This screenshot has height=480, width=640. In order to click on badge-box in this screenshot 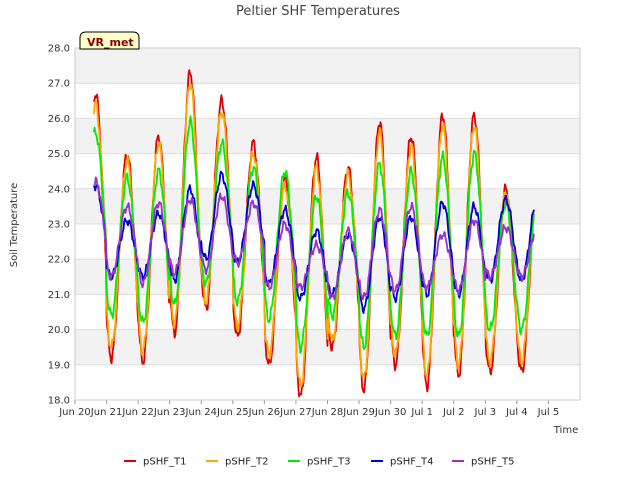, I will do `click(109, 40)`.